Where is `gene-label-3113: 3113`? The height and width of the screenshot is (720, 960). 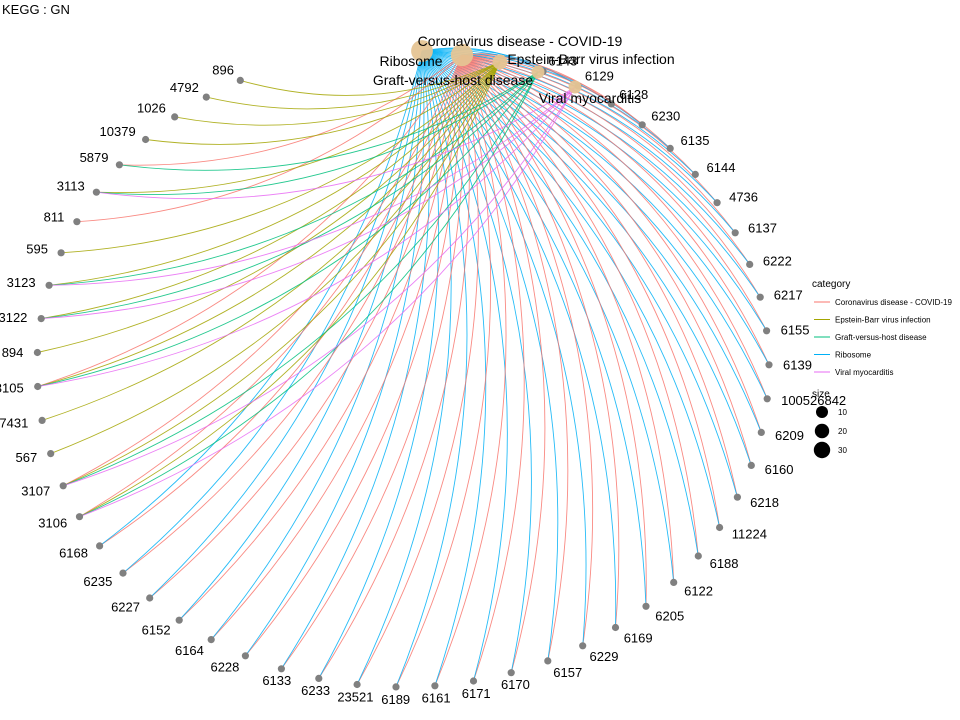 gene-label-3113: 3113 is located at coordinates (71, 186).